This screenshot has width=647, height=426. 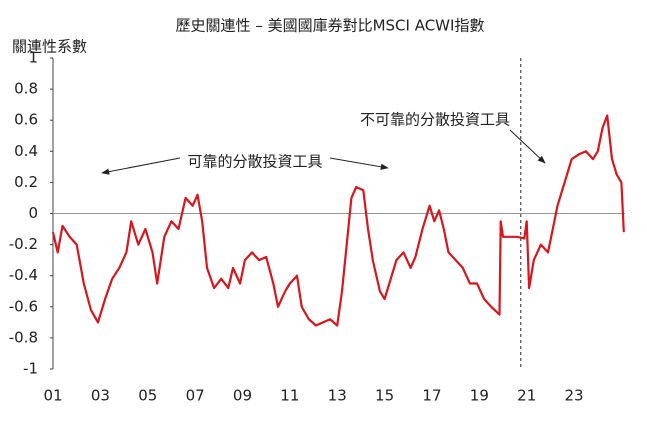 What do you see at coordinates (33, 58) in the screenshot?
I see `y-tick-label: 1` at bounding box center [33, 58].